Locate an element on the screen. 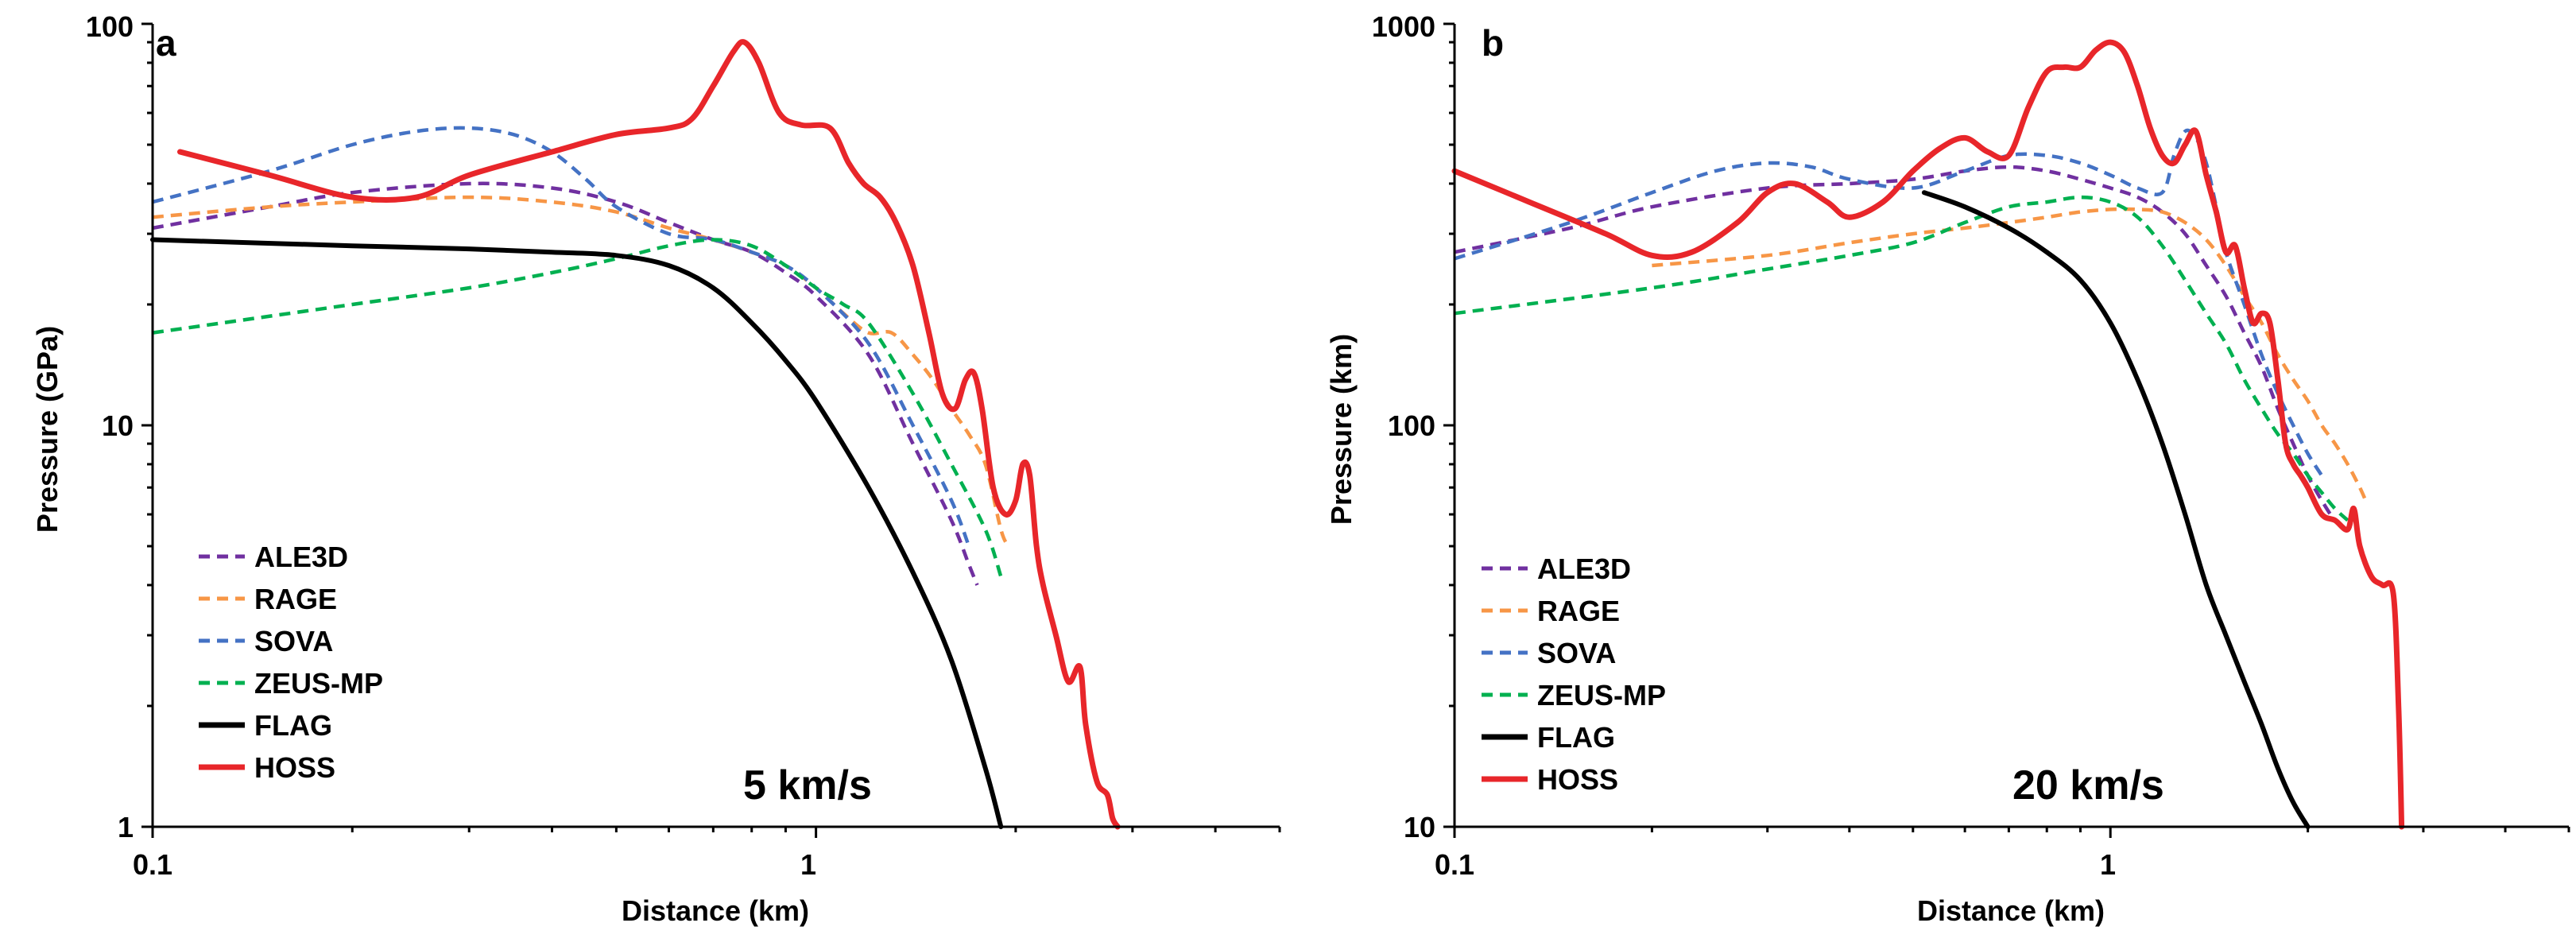 Image resolution: width=2576 pixels, height=950 pixels. panel-a-y-axis-label: Pressure (GPa) is located at coordinates (47, 429).